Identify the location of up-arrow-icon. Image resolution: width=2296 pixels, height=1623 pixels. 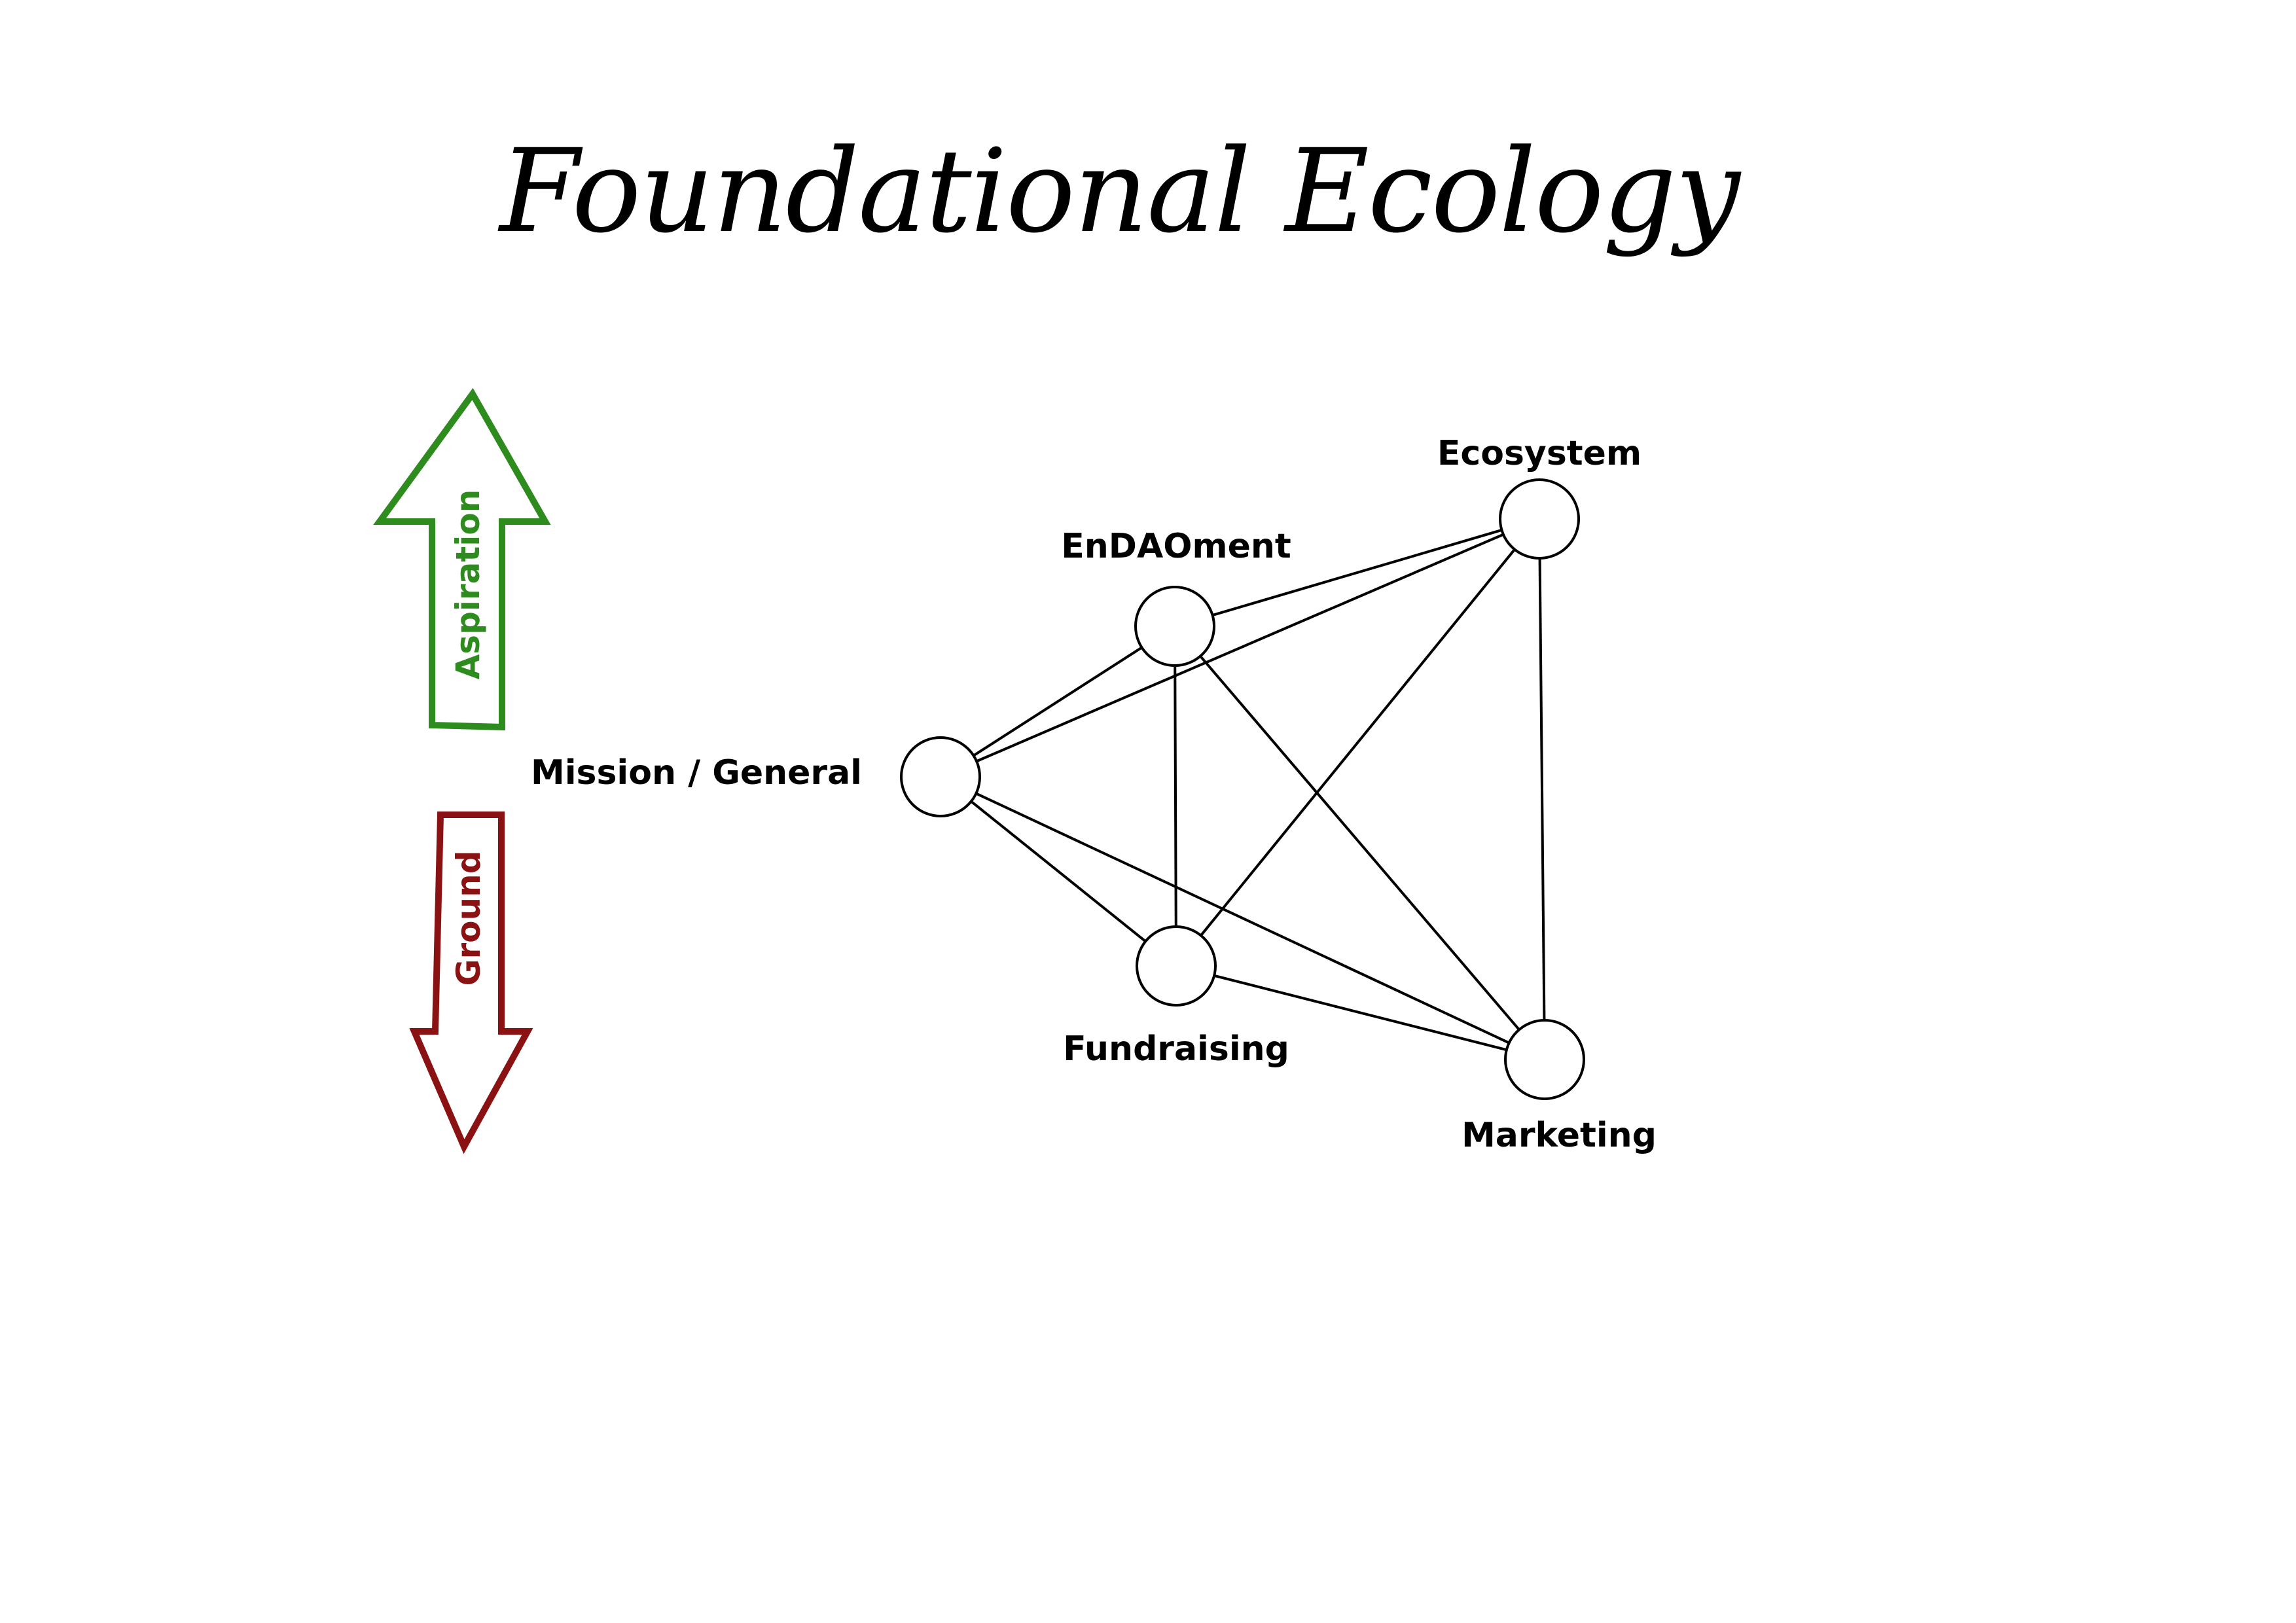
(462, 559).